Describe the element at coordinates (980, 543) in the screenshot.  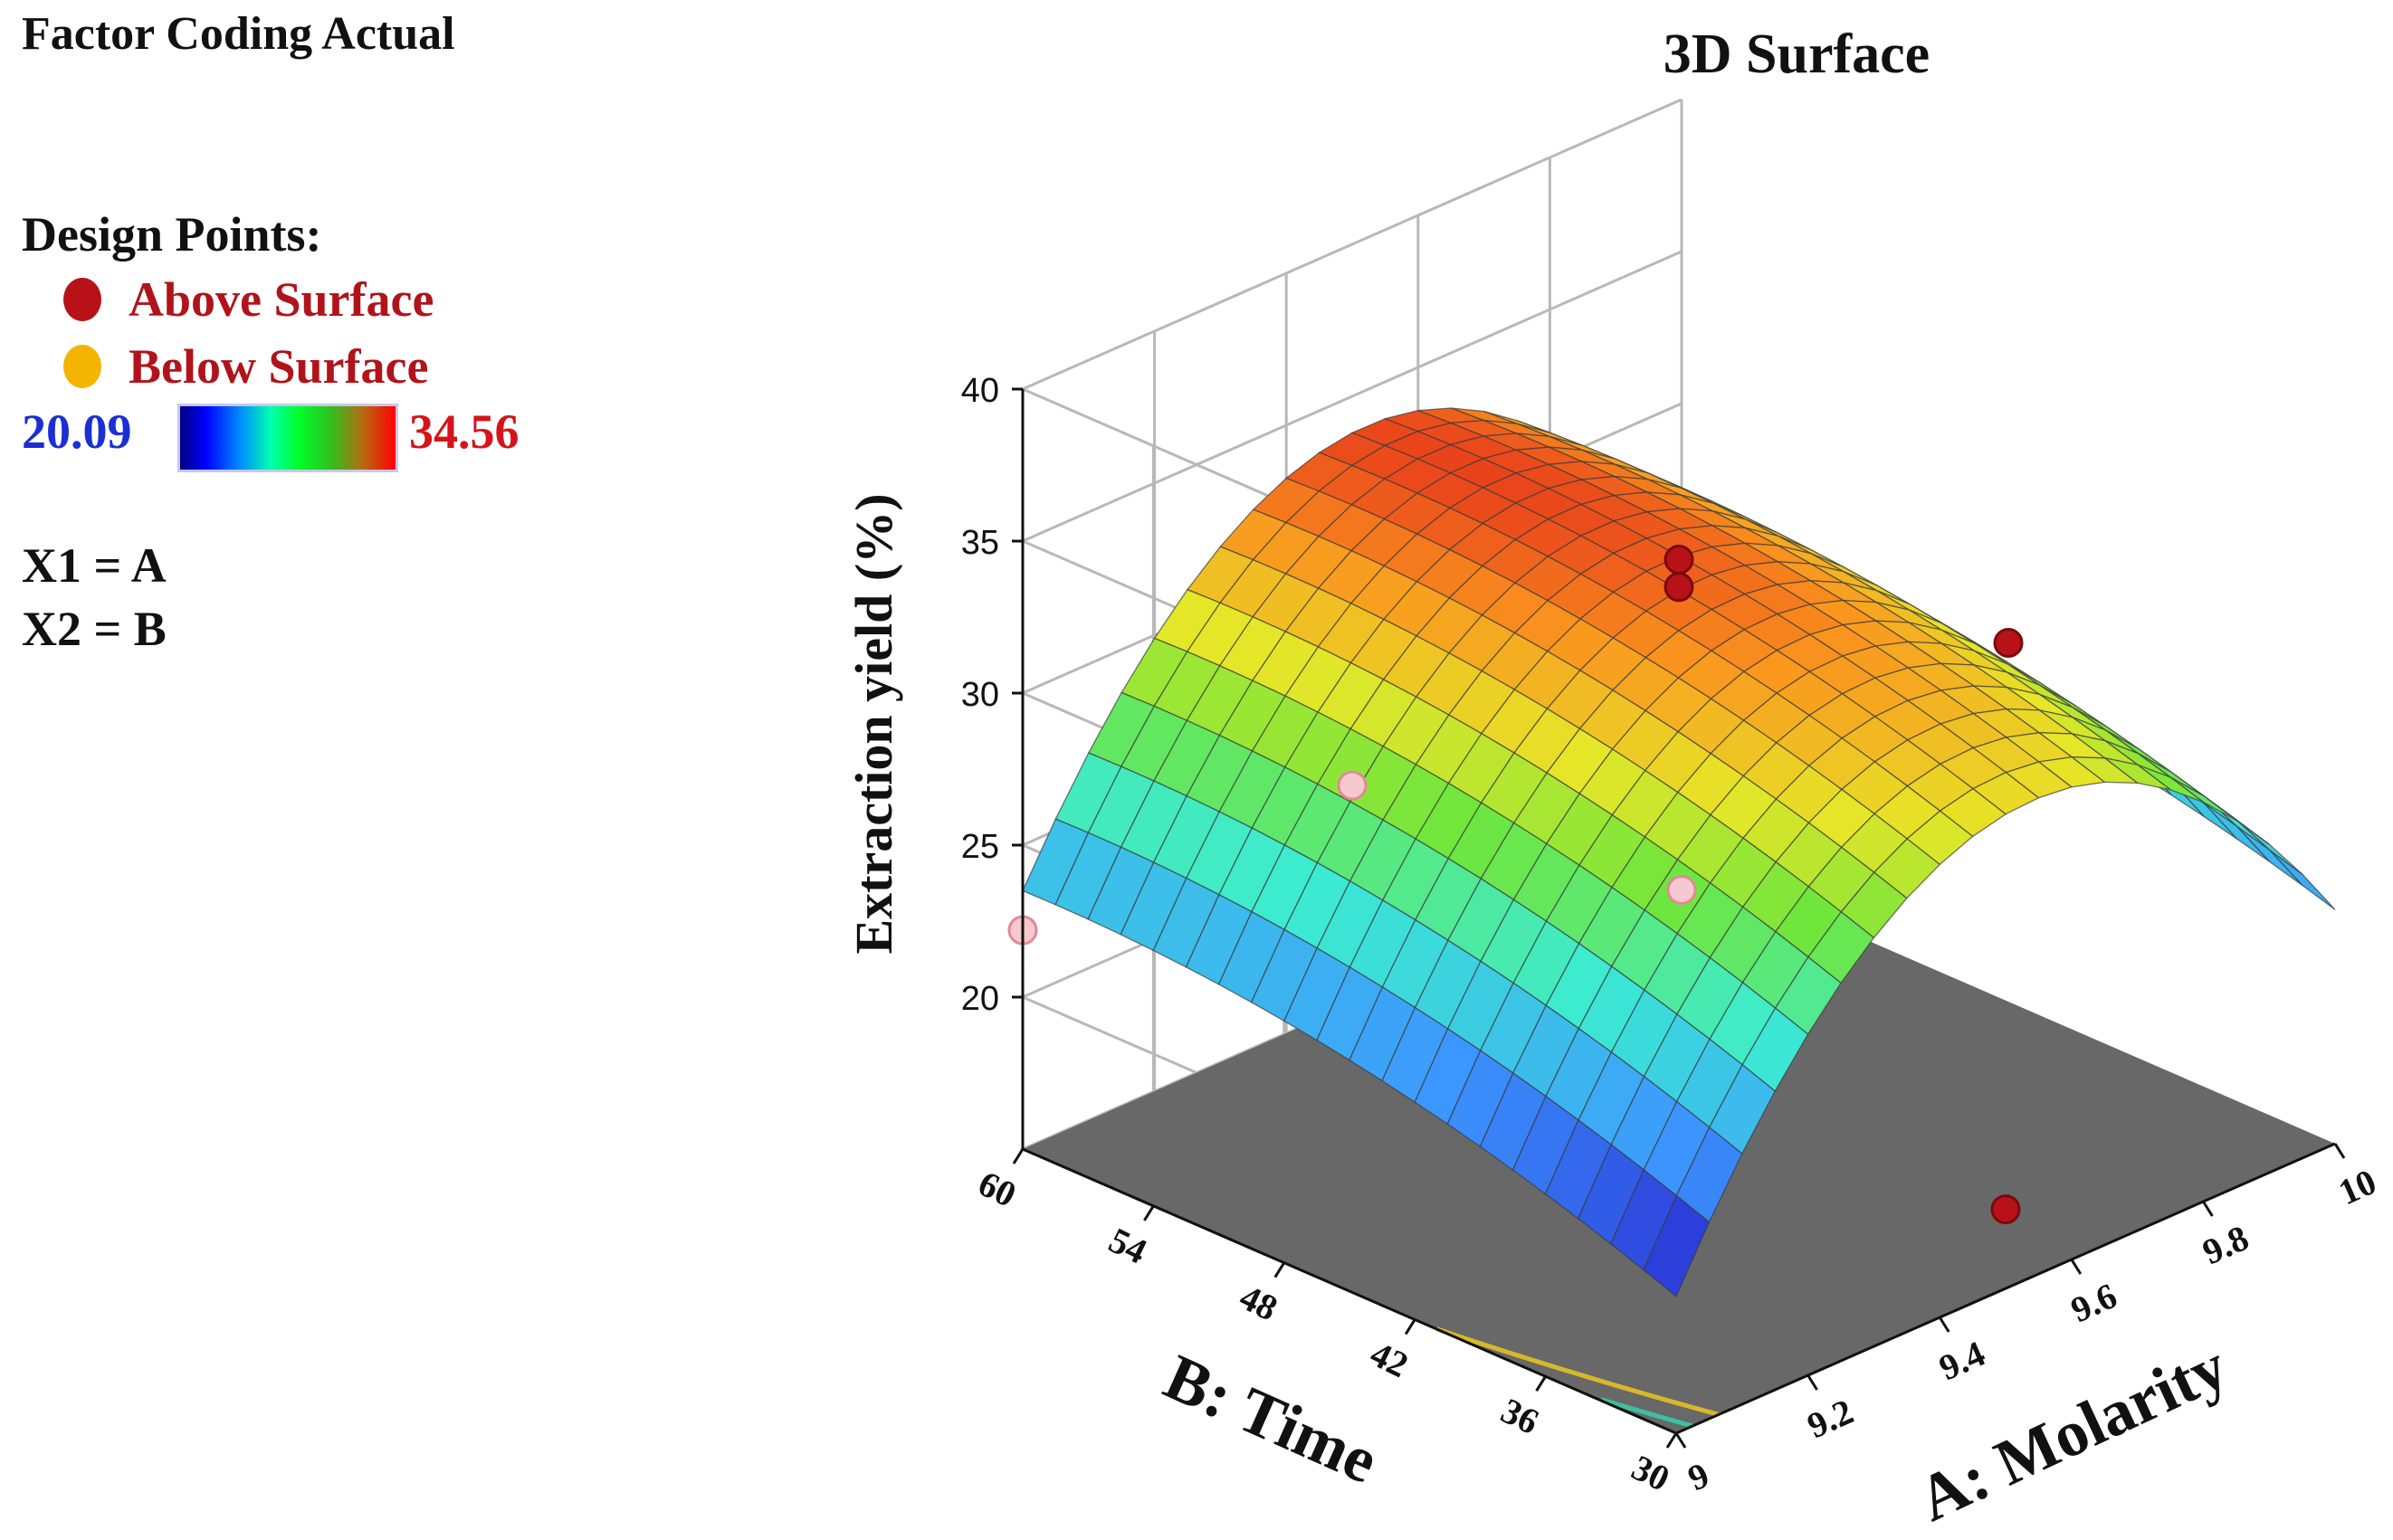
I see `z-tick-label: 35` at that location.